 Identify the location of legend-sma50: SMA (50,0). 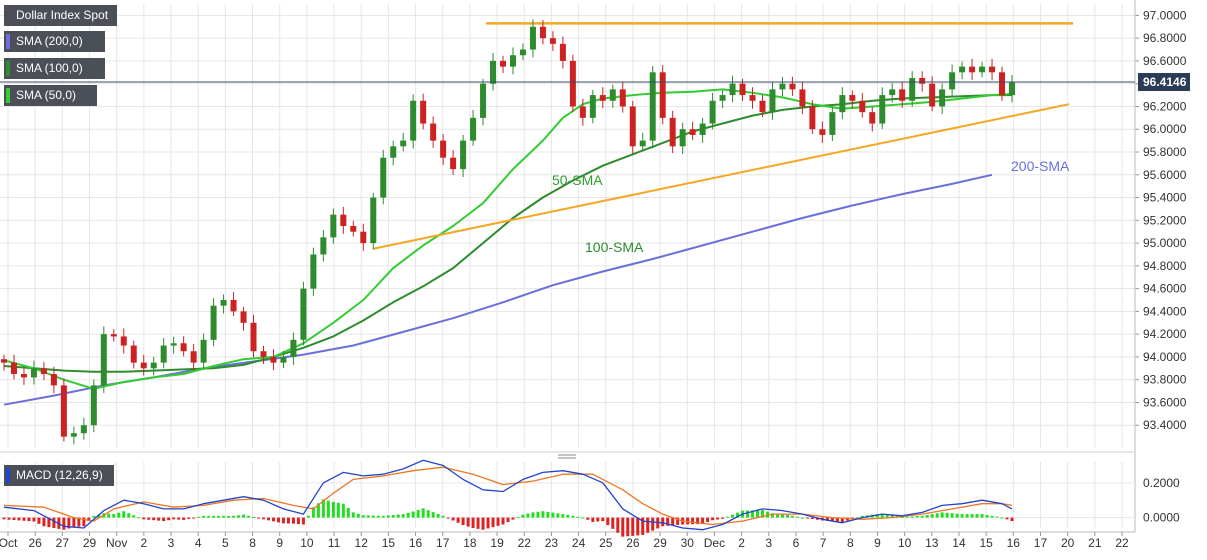
(50, 95).